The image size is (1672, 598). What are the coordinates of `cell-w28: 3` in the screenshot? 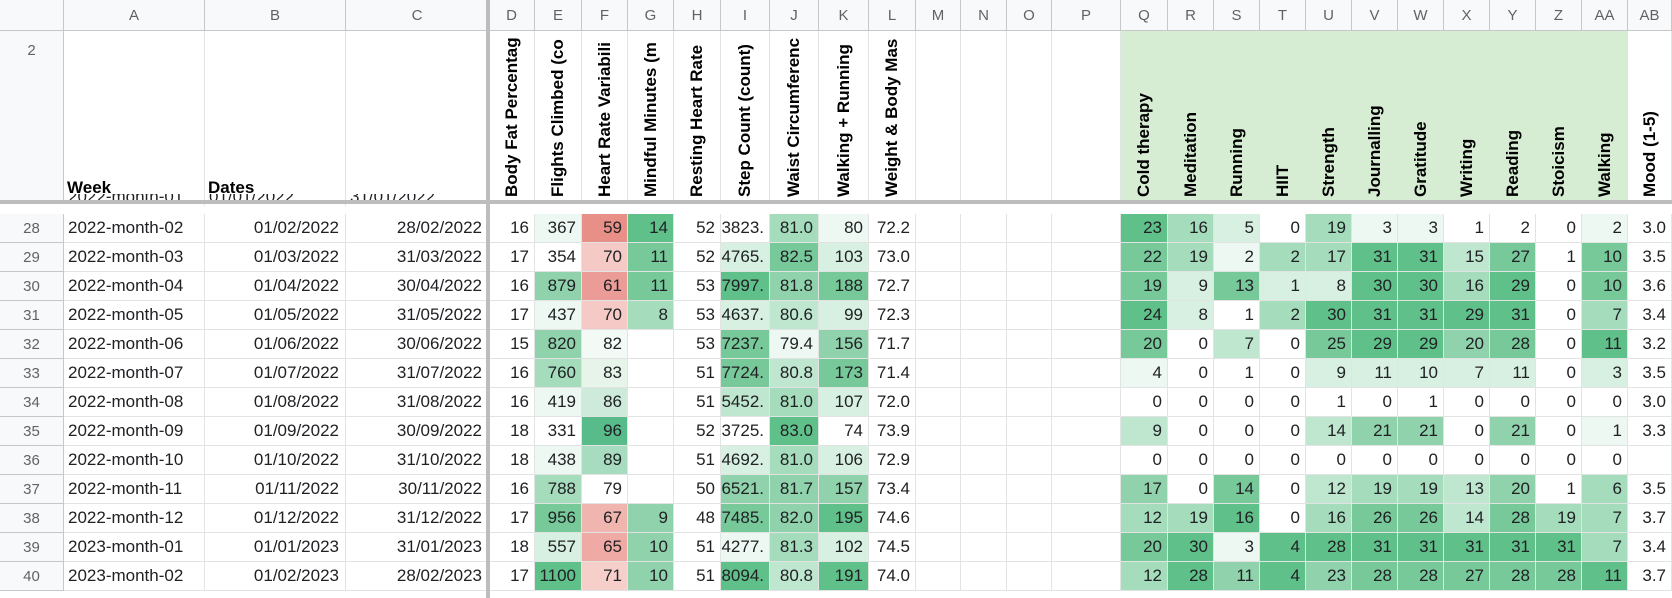 It's located at (1421, 228).